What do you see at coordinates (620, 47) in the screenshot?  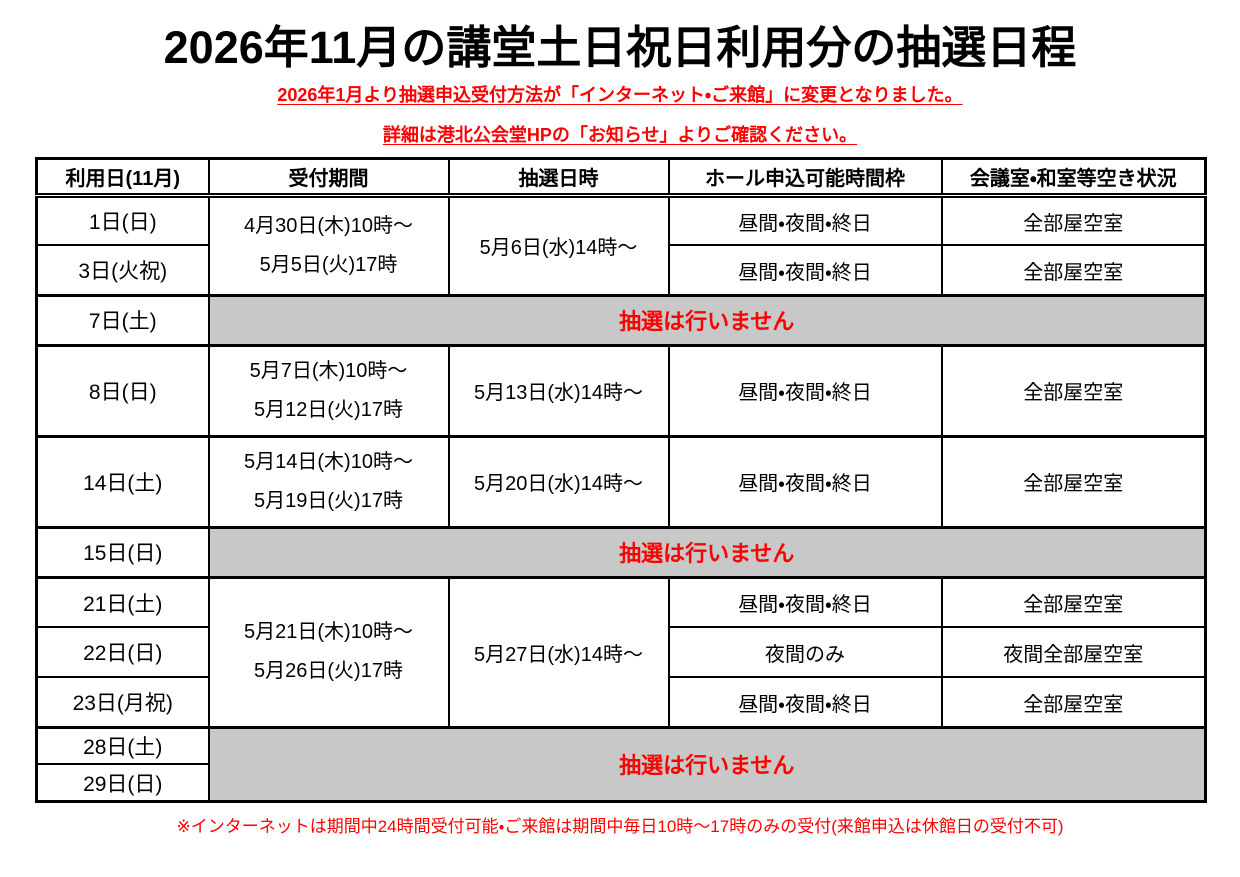 I see `page-title: 2026年11月の講堂土日祝日利用分の抽選日程` at bounding box center [620, 47].